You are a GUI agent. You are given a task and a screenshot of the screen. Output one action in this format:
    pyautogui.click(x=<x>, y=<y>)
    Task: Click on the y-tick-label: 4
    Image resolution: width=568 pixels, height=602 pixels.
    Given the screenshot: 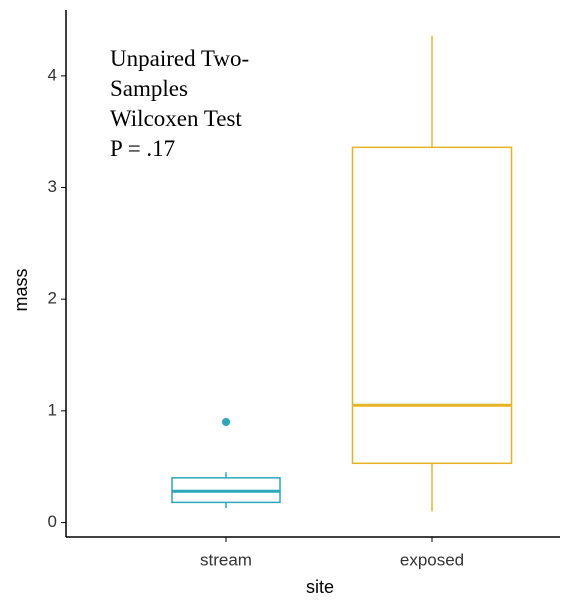 What is the action you would take?
    pyautogui.click(x=52, y=74)
    